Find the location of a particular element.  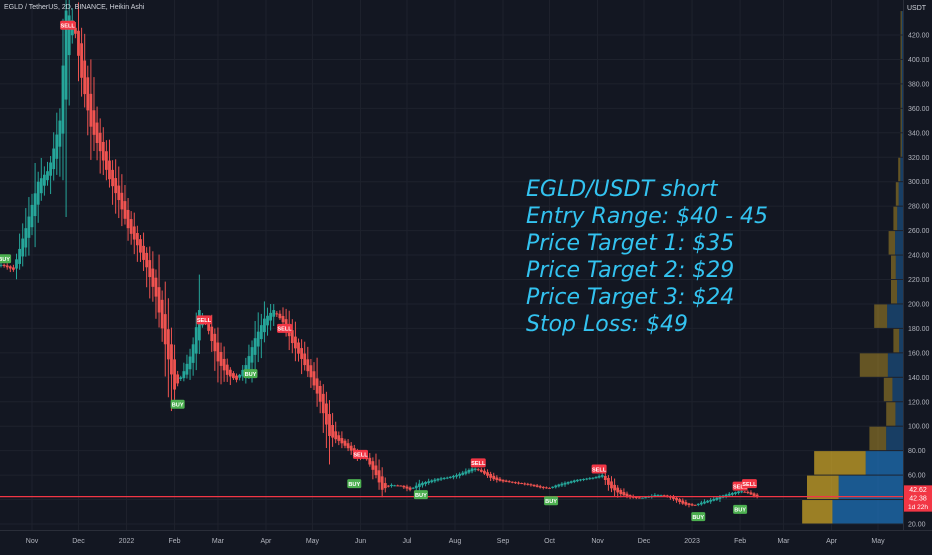

y-tick-label: 260.00 is located at coordinates (919, 231).